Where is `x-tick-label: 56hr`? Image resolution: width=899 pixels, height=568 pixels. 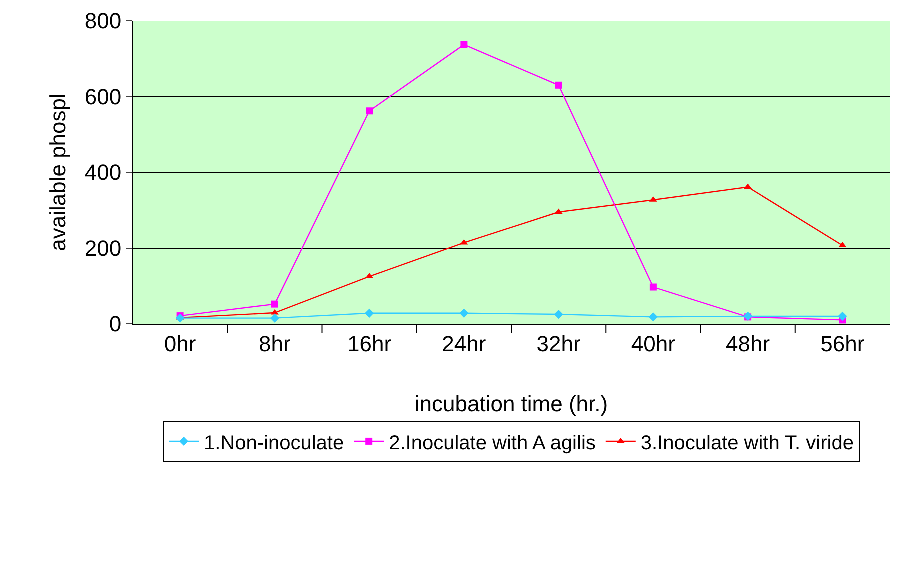
x-tick-label: 56hr is located at coordinates (842, 343).